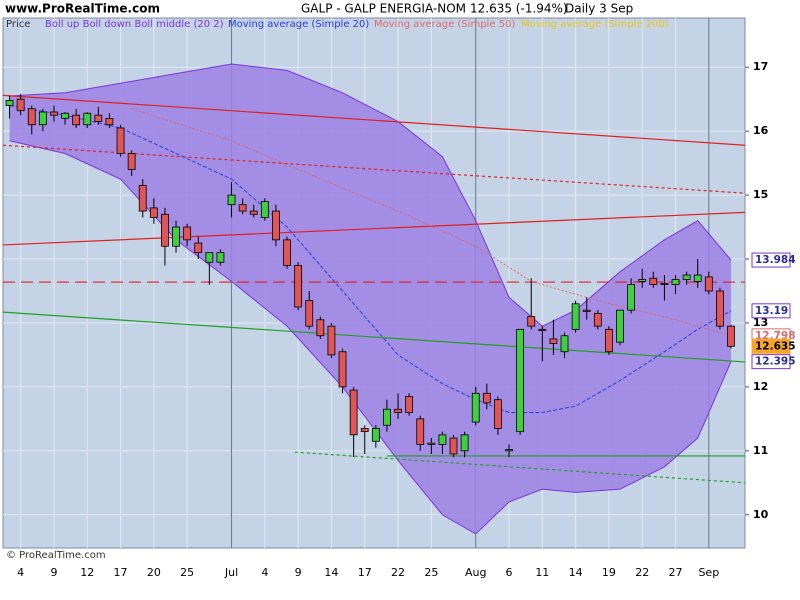  Describe the element at coordinates (475, 572) in the screenshot. I see `x-tick-label: Aug` at that location.